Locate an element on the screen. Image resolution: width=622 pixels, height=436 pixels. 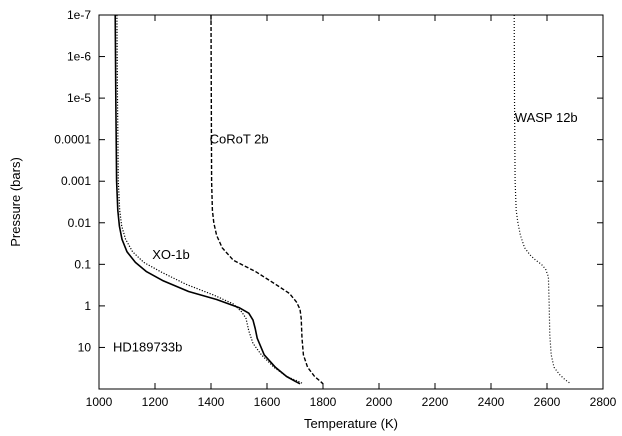
x-tick-label: 2600 is located at coordinates (547, 402).